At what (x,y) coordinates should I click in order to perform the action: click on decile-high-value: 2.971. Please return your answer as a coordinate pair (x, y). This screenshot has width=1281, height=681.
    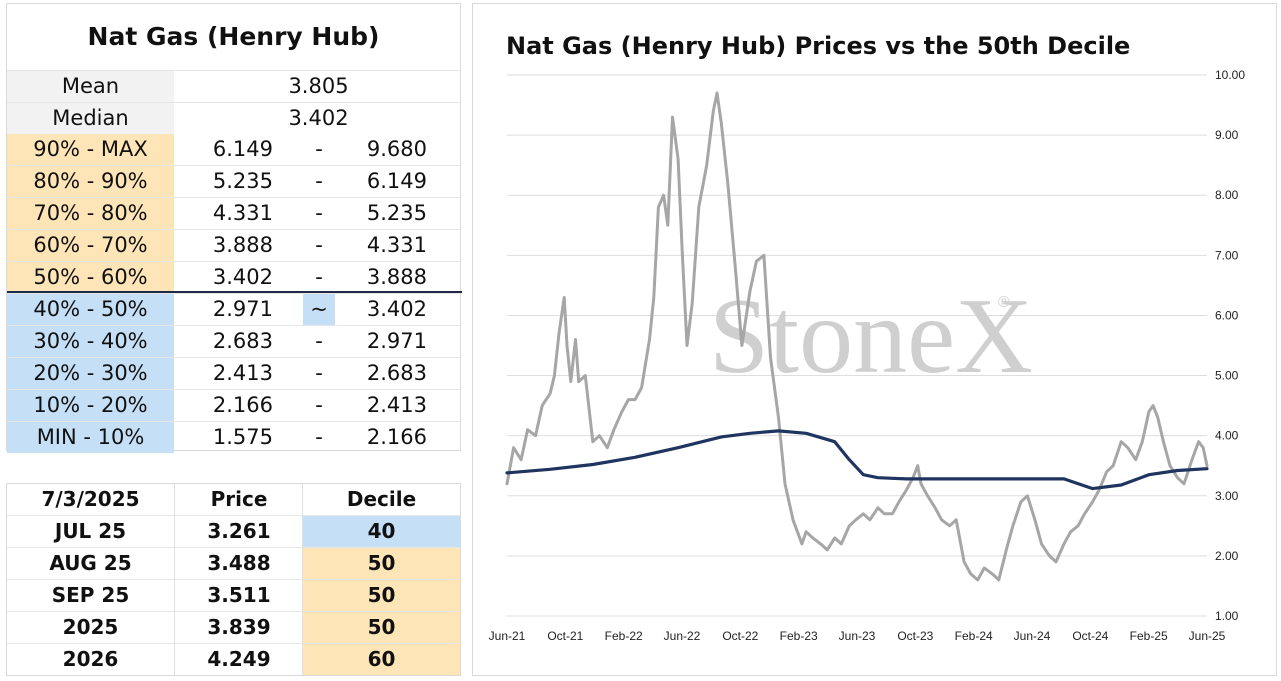
    Looking at the image, I should click on (396, 341).